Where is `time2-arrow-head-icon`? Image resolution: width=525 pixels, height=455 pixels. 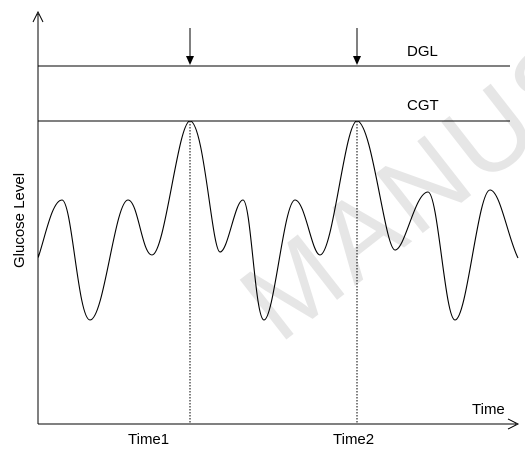
time2-arrow-head-icon is located at coordinates (357, 60).